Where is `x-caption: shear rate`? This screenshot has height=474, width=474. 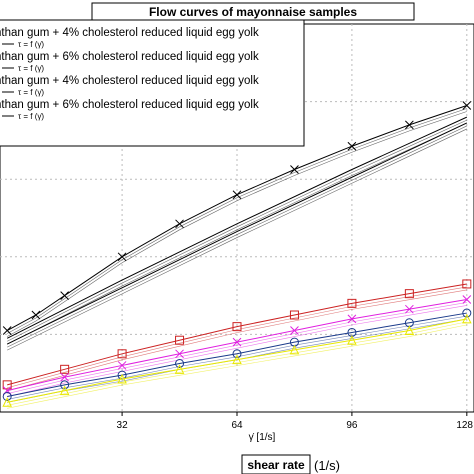
x-caption: shear rate is located at coordinates (276, 465).